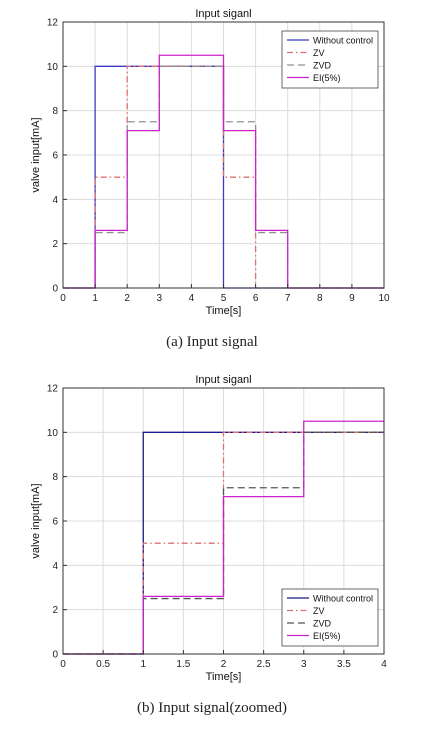 The width and height of the screenshot is (424, 731). Describe the element at coordinates (264, 664) in the screenshot. I see `x-tick-label: 2.5` at that location.